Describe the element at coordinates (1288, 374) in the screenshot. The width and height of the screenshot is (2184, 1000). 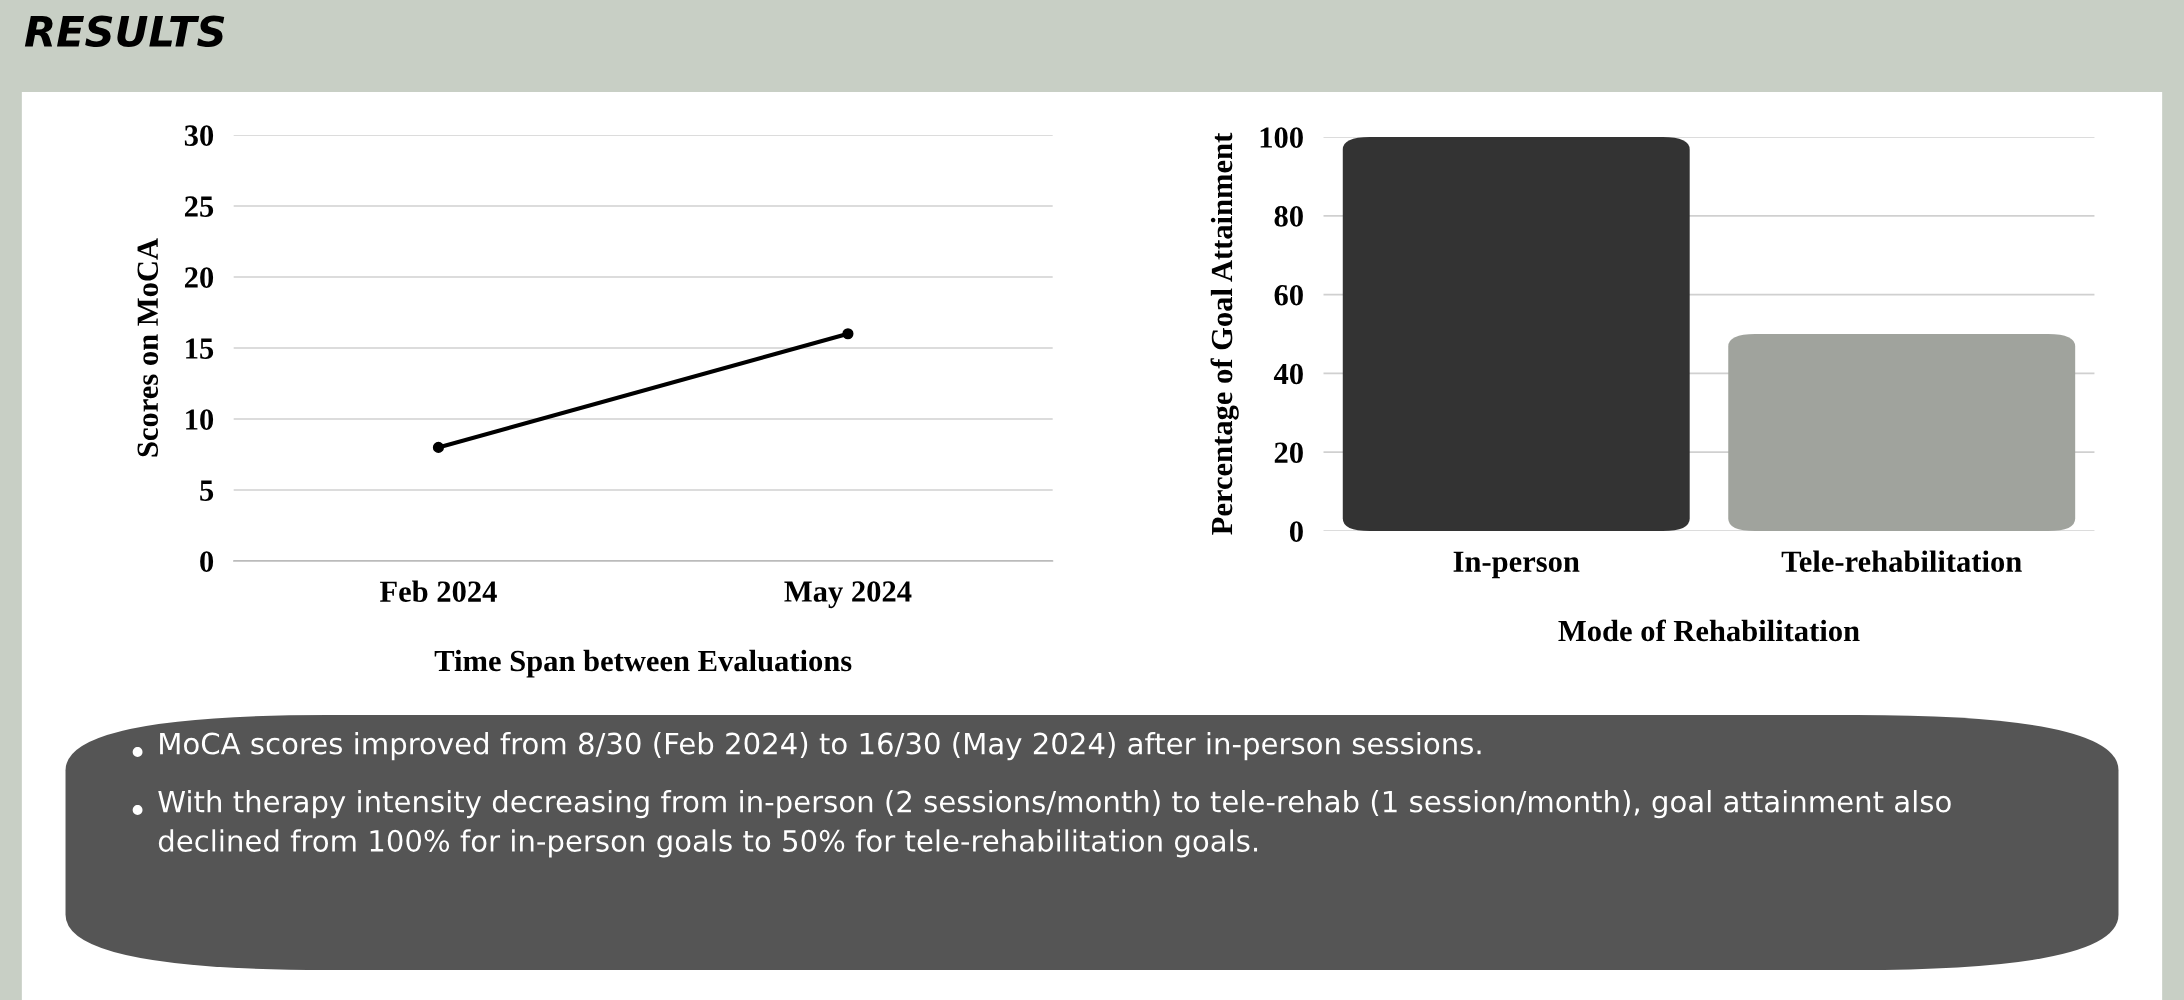
I see `y-tick-label: 40` at that location.